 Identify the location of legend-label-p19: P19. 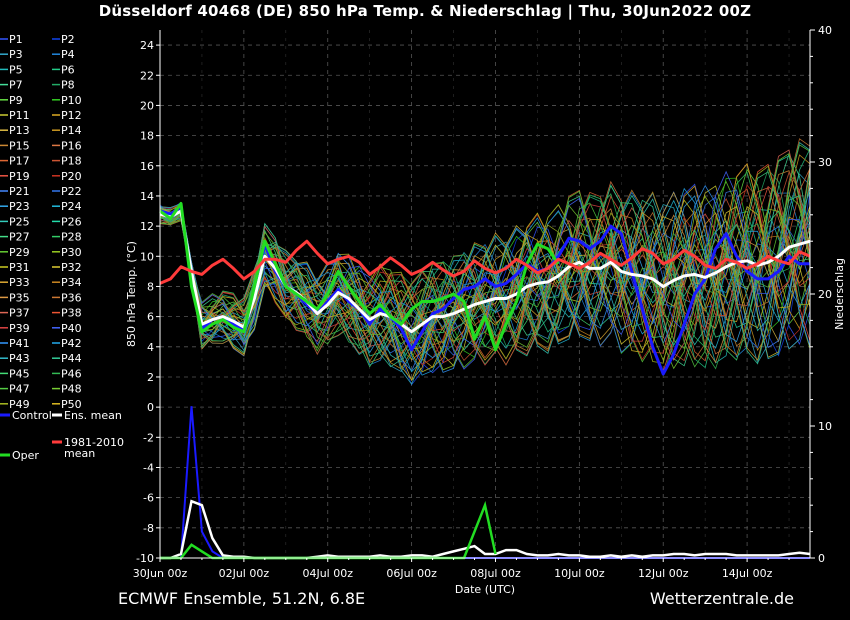
(19, 176).